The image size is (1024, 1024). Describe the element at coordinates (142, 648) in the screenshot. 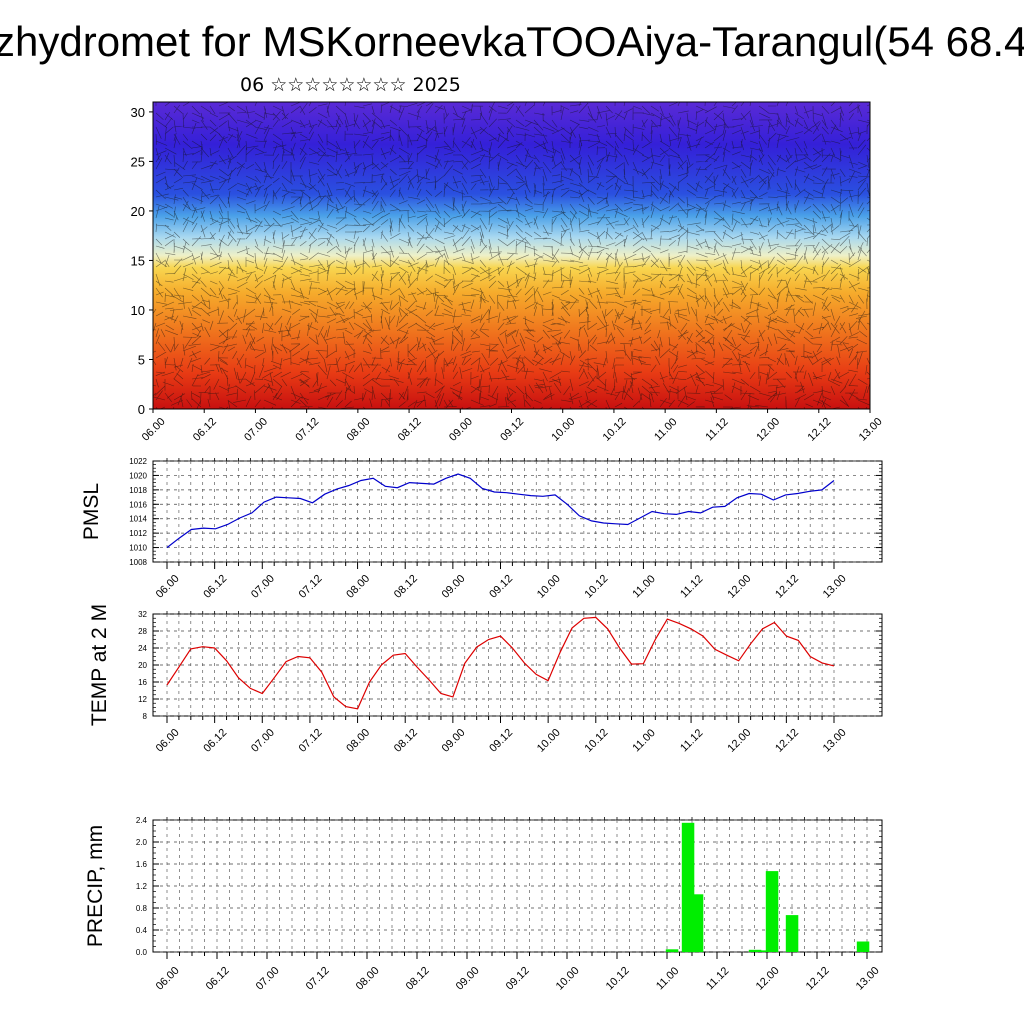

I see `temp-ytick-label: 24` at that location.